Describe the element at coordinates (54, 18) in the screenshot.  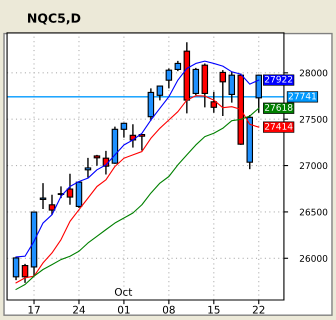
I see `chart-title: NQC5,D` at that location.